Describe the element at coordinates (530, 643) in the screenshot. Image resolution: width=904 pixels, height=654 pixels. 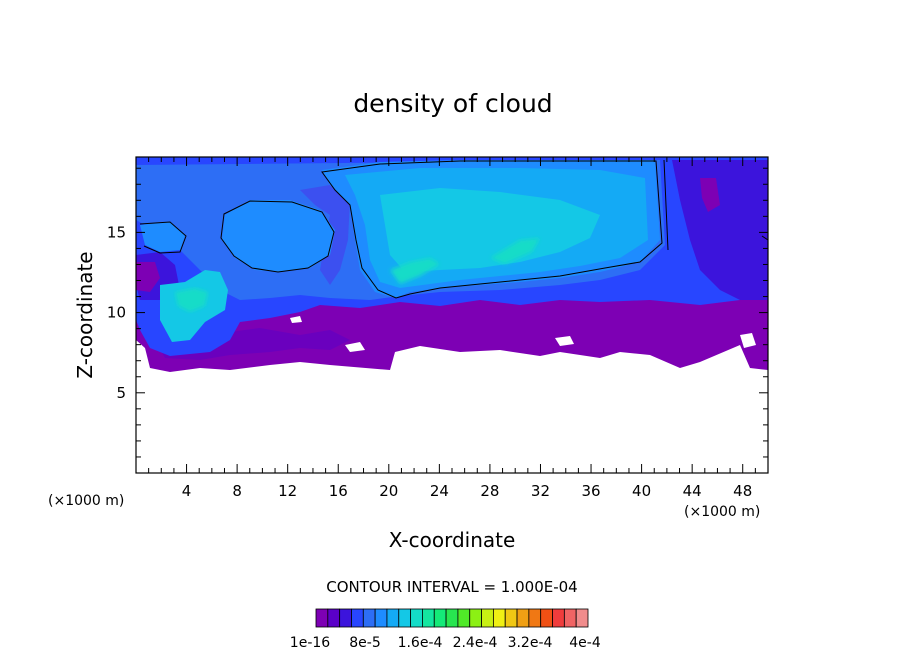
I see `colorbar-tick-label: 3.2e-4` at that location.